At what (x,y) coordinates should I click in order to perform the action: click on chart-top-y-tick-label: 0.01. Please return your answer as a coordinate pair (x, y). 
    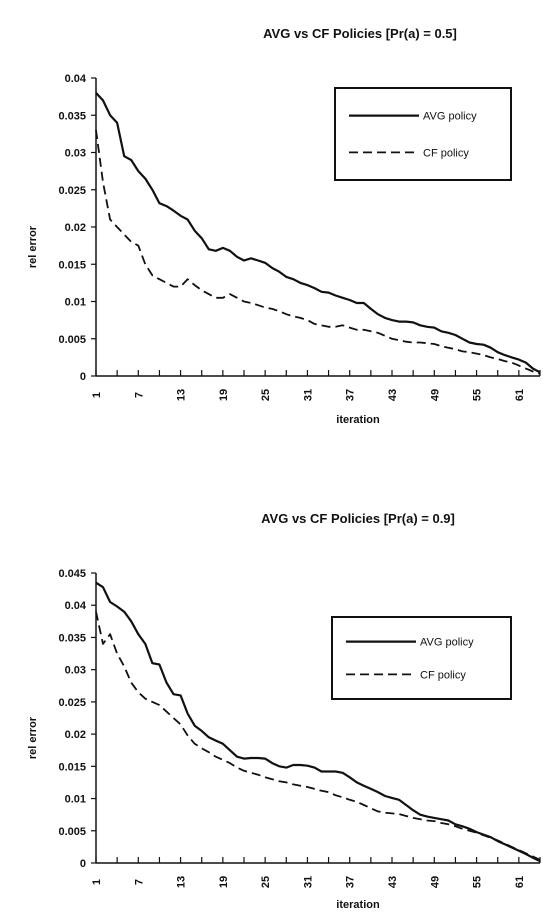
    Looking at the image, I should click on (75, 303).